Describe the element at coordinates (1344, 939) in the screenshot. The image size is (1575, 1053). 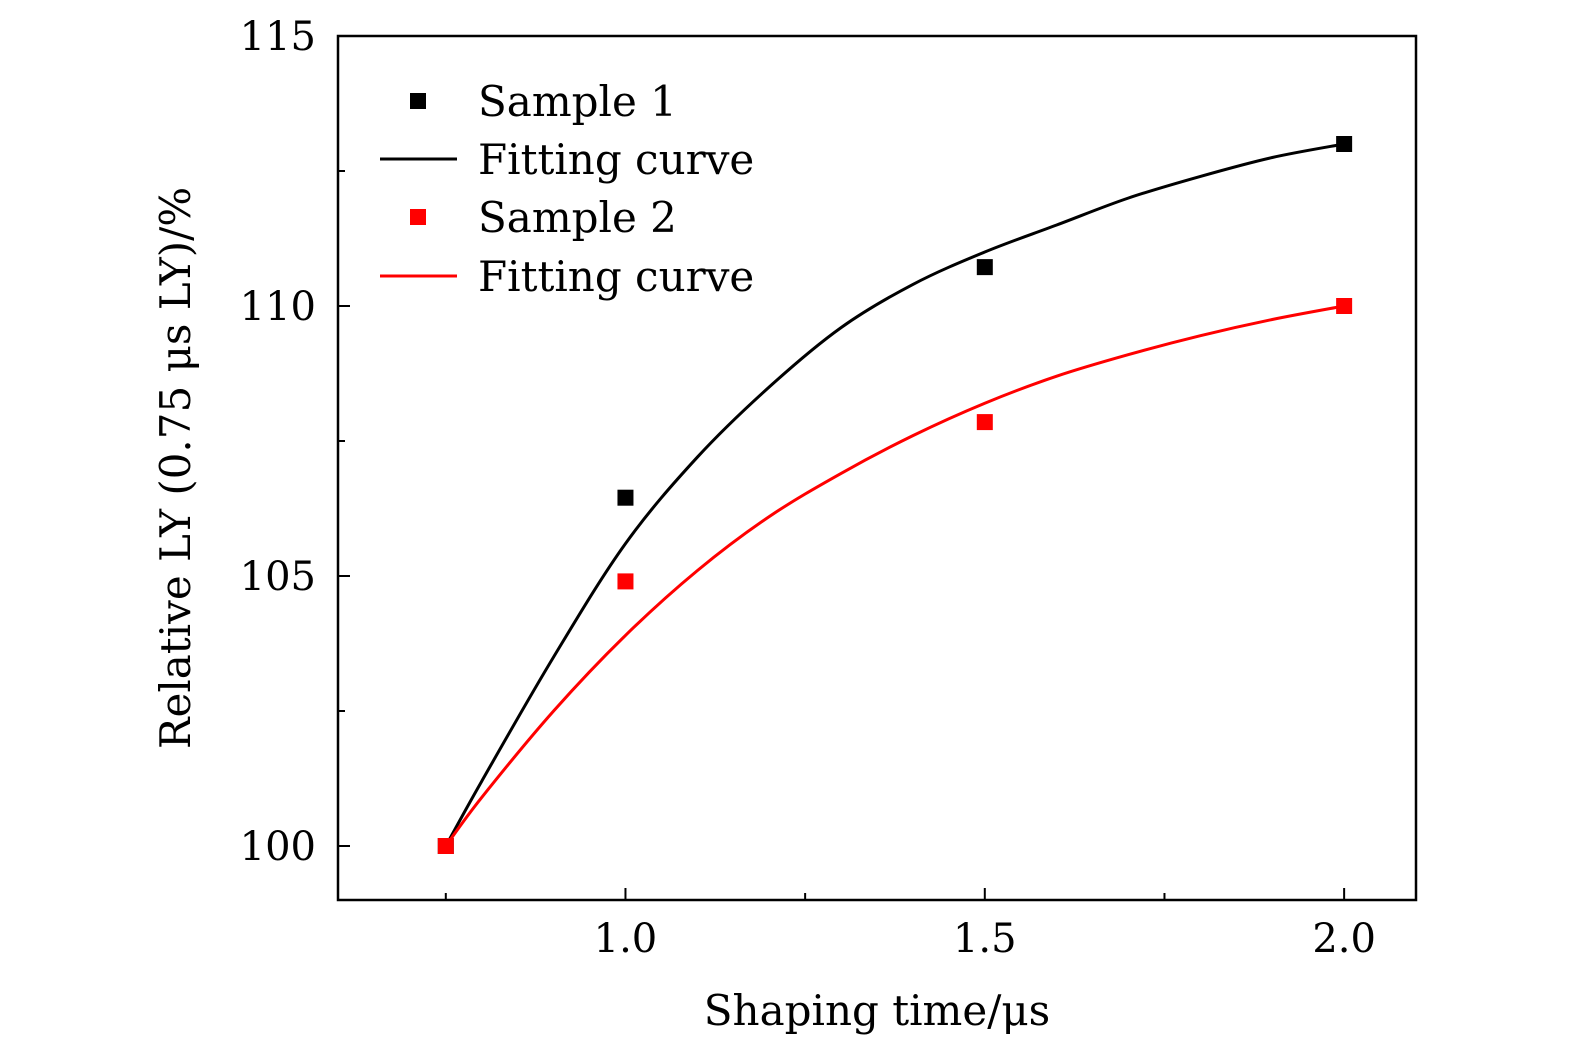
I see `x-tick-label: 2.0` at that location.